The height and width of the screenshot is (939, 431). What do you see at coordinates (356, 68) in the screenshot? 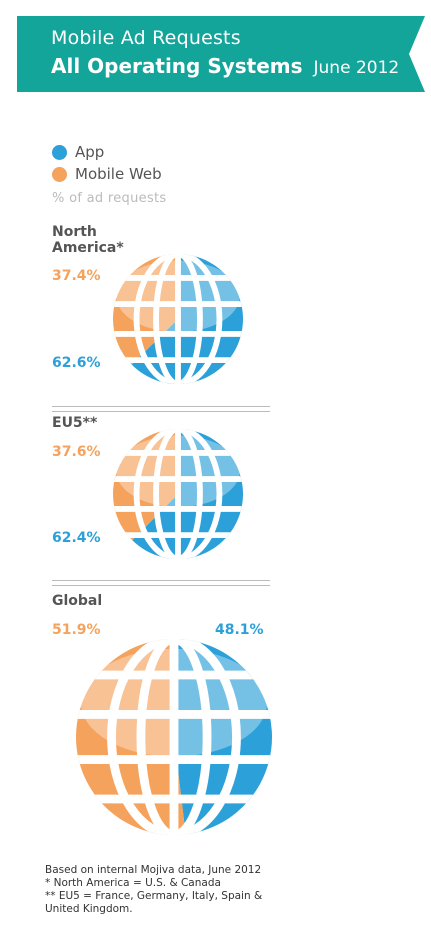
I see `header-date: June 2012` at bounding box center [356, 68].